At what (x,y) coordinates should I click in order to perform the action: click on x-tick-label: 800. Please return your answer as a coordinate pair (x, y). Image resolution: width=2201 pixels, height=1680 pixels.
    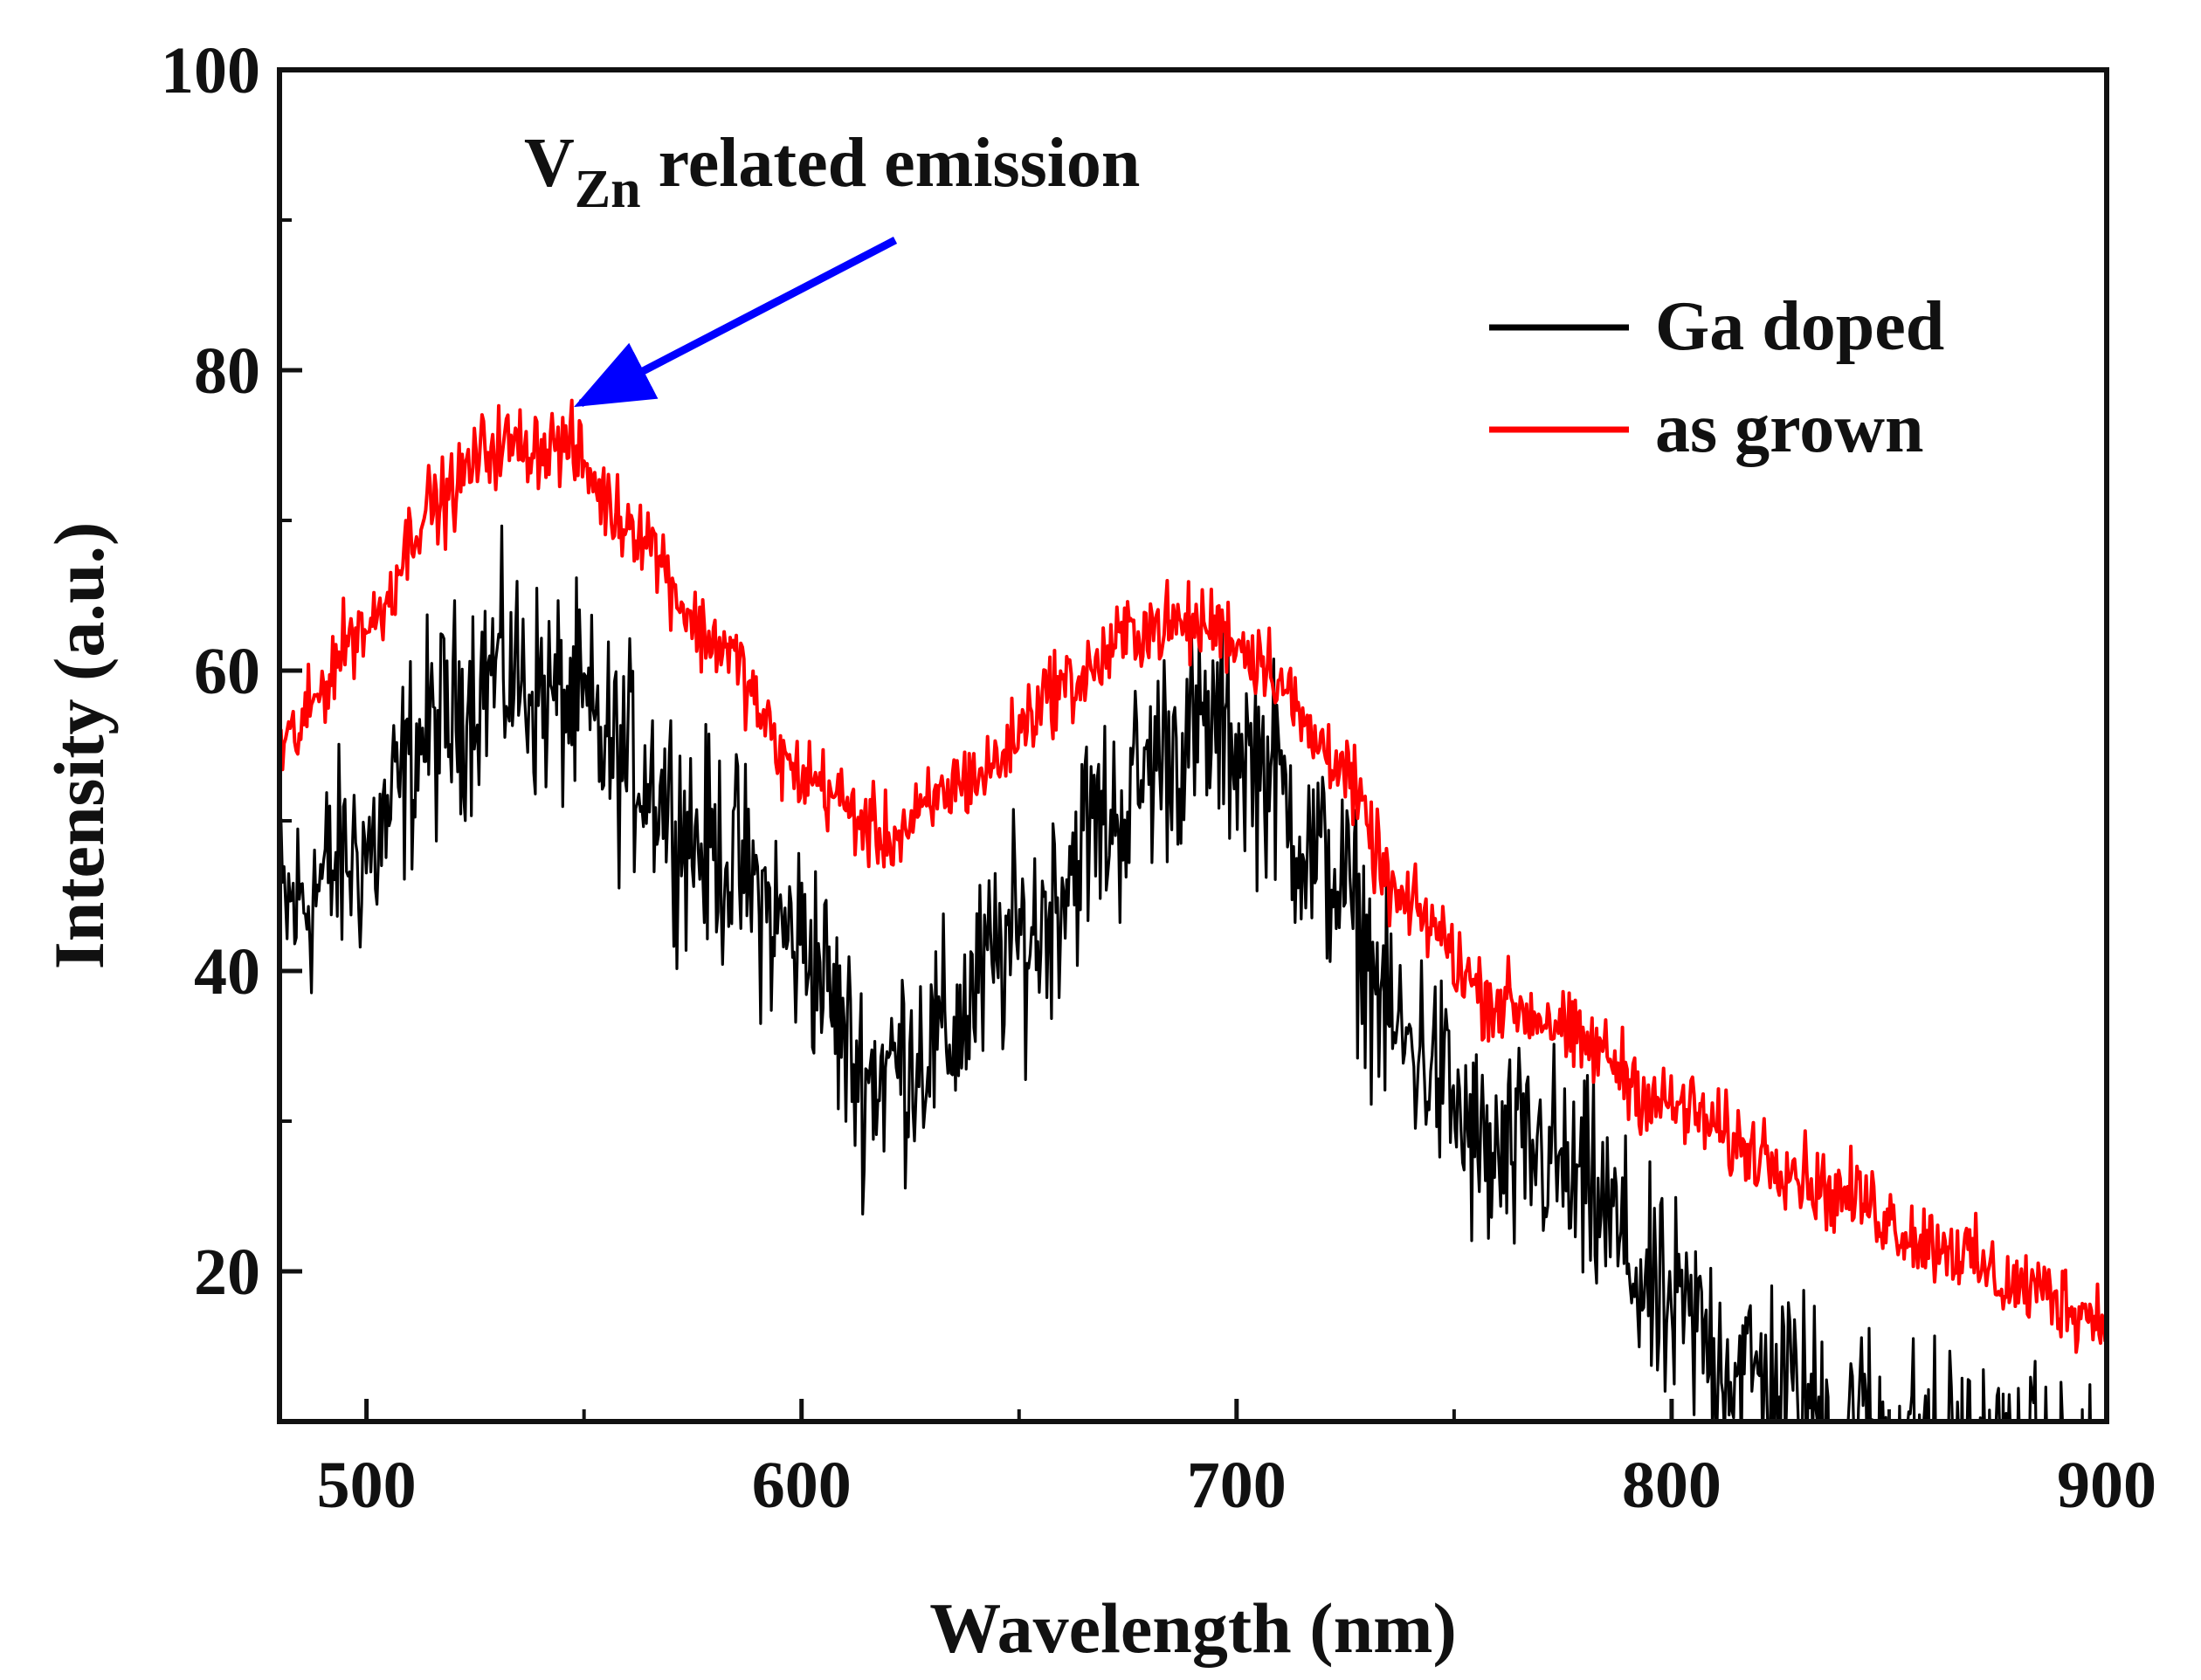
    Looking at the image, I should click on (1671, 1485).